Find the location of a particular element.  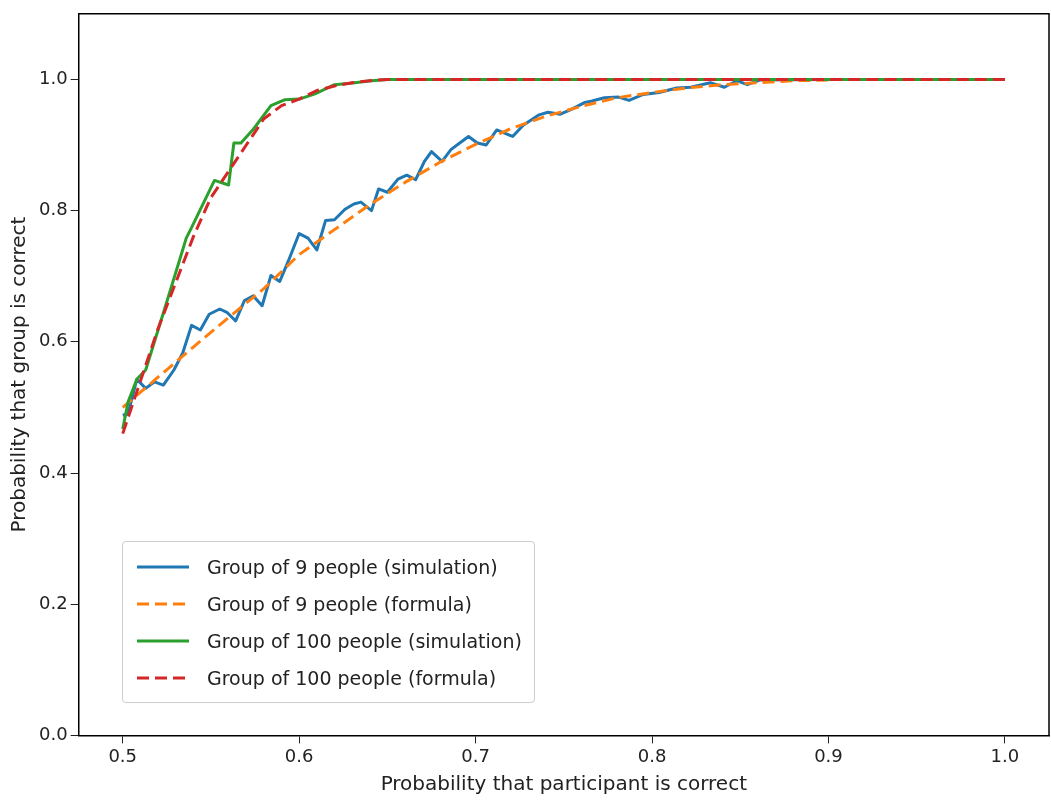

legend-label: Group of 100 people (simulation) is located at coordinates (364, 640).